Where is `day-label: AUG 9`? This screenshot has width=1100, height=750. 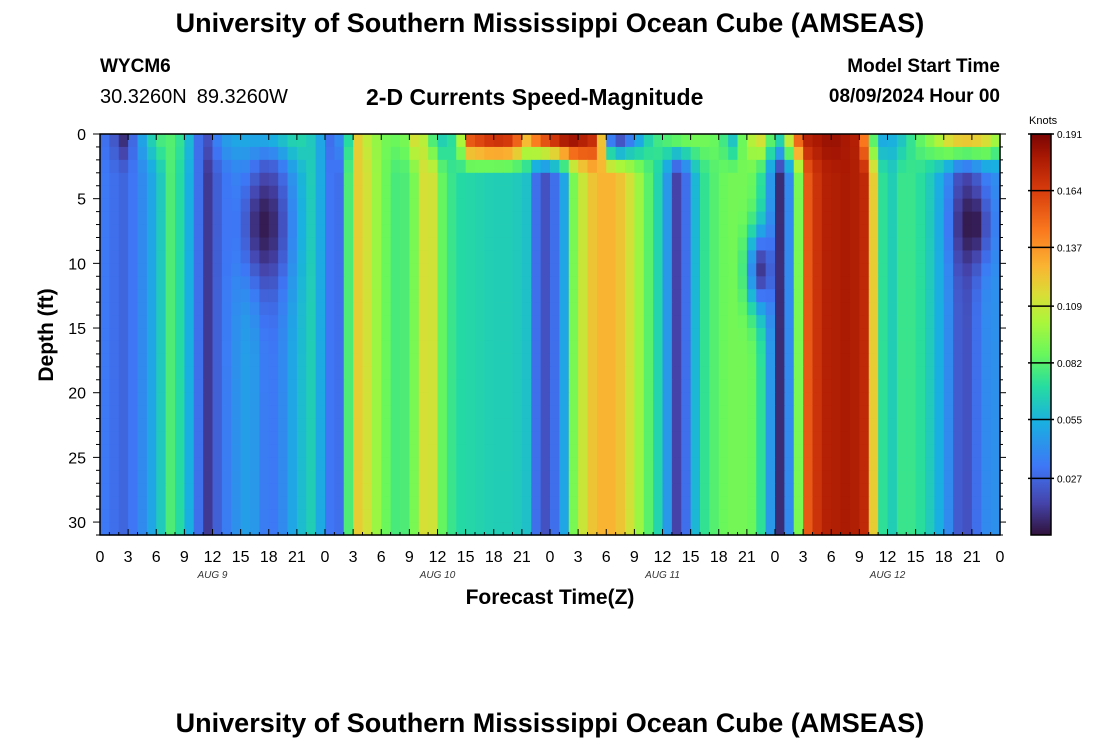 day-label: AUG 9 is located at coordinates (211, 575).